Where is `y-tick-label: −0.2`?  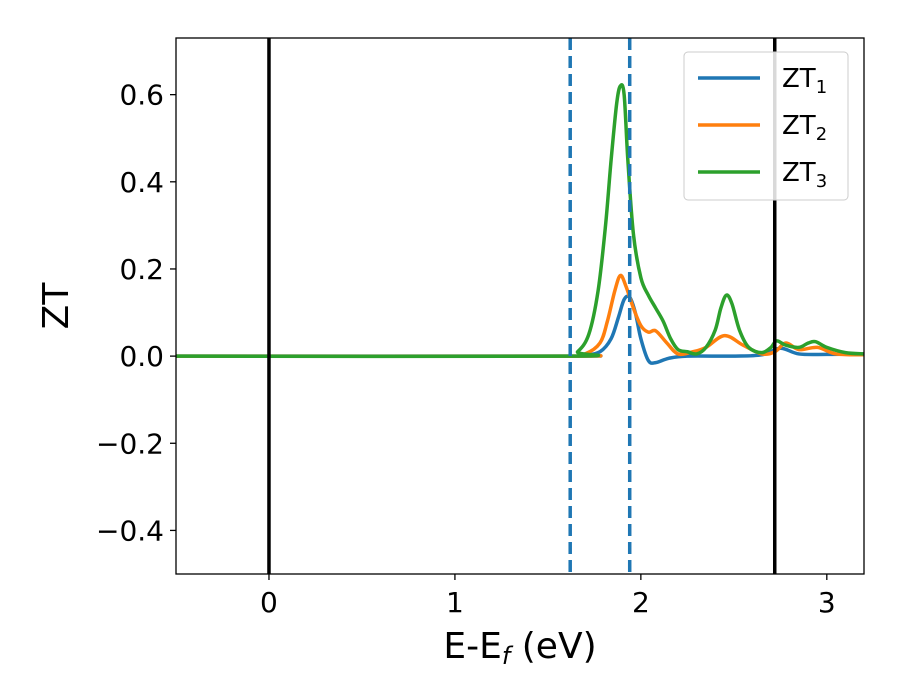
y-tick-label: −0.2 is located at coordinates (130, 443).